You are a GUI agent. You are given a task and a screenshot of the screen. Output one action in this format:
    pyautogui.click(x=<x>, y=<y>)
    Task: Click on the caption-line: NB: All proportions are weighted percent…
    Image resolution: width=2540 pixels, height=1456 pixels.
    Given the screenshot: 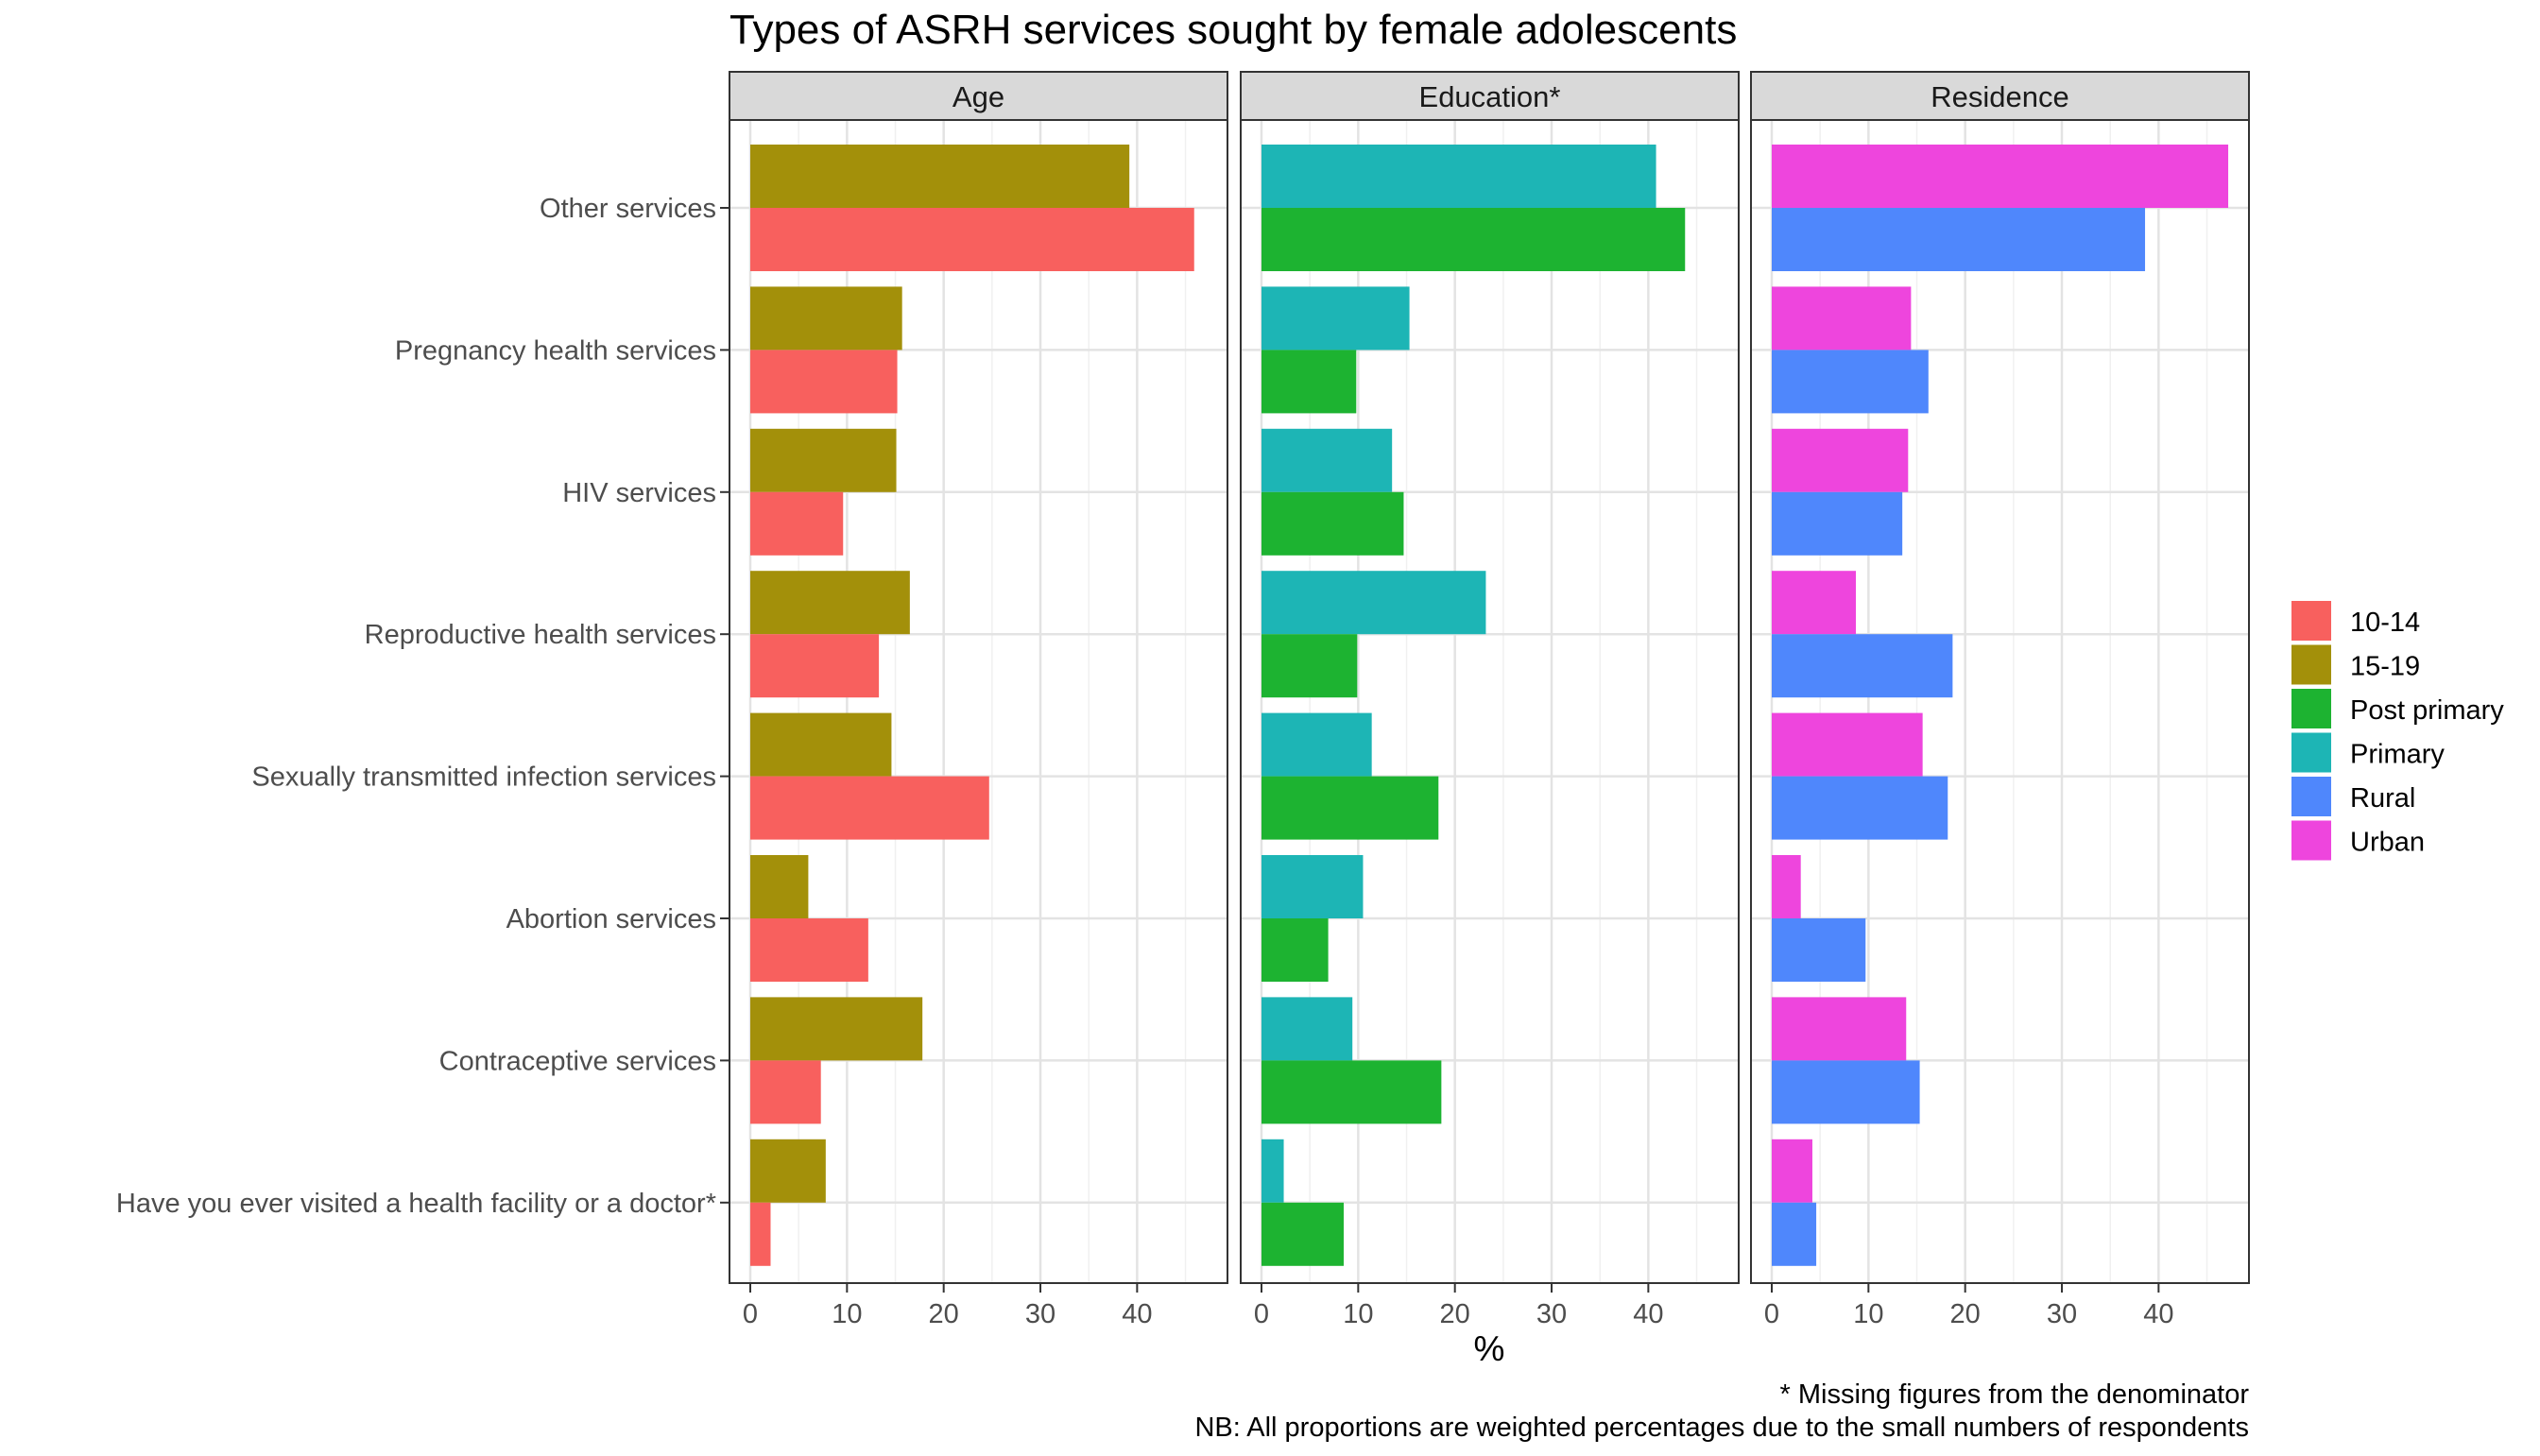 What is the action you would take?
    pyautogui.click(x=1721, y=1428)
    